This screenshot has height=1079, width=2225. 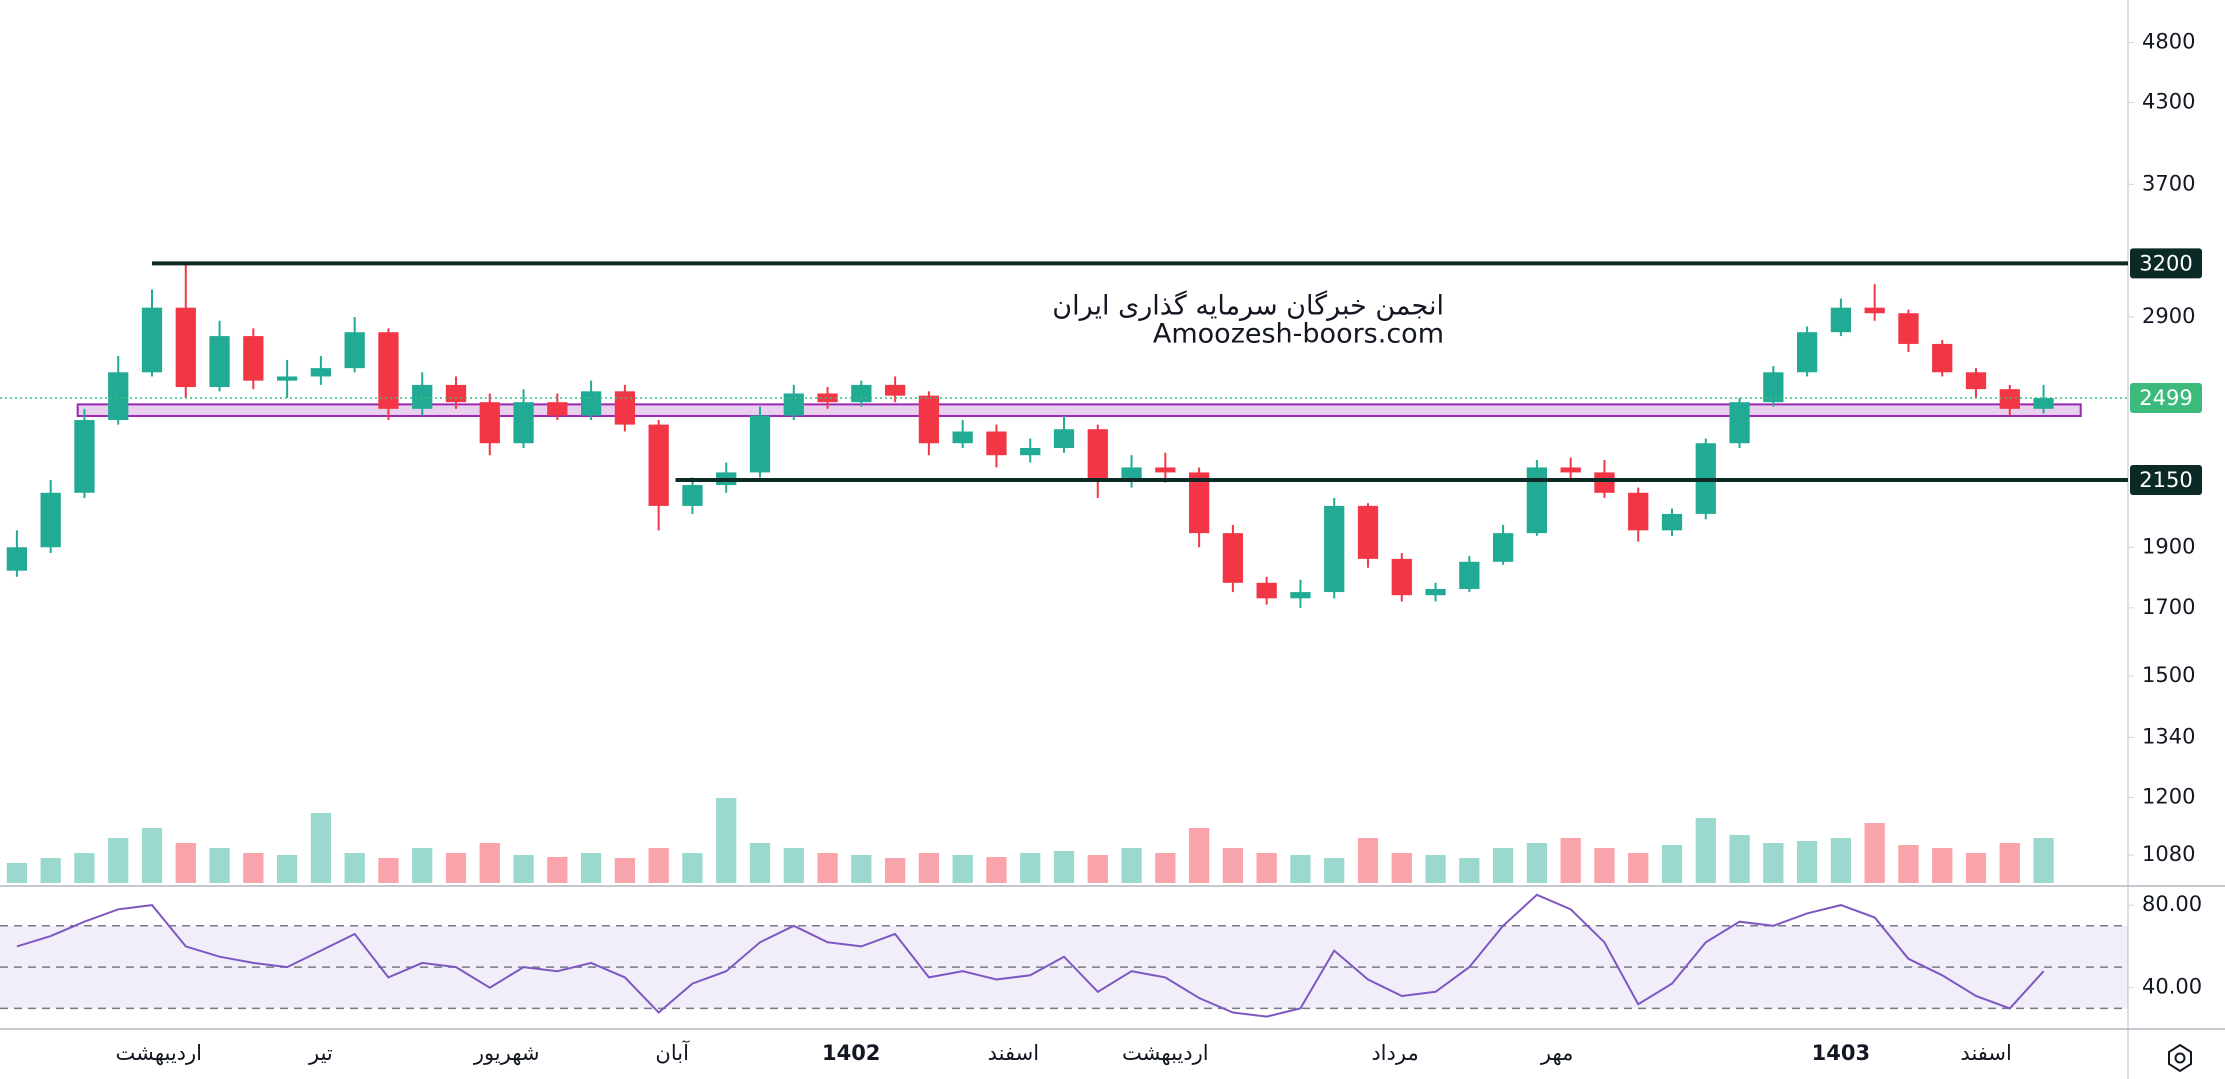 What do you see at coordinates (2168, 736) in the screenshot?
I see `y-tick-label: 1340` at bounding box center [2168, 736].